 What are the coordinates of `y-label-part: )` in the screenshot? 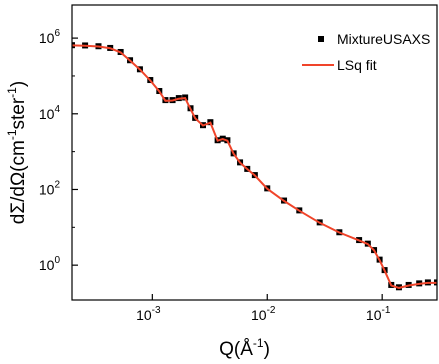 It's located at (18, 84).